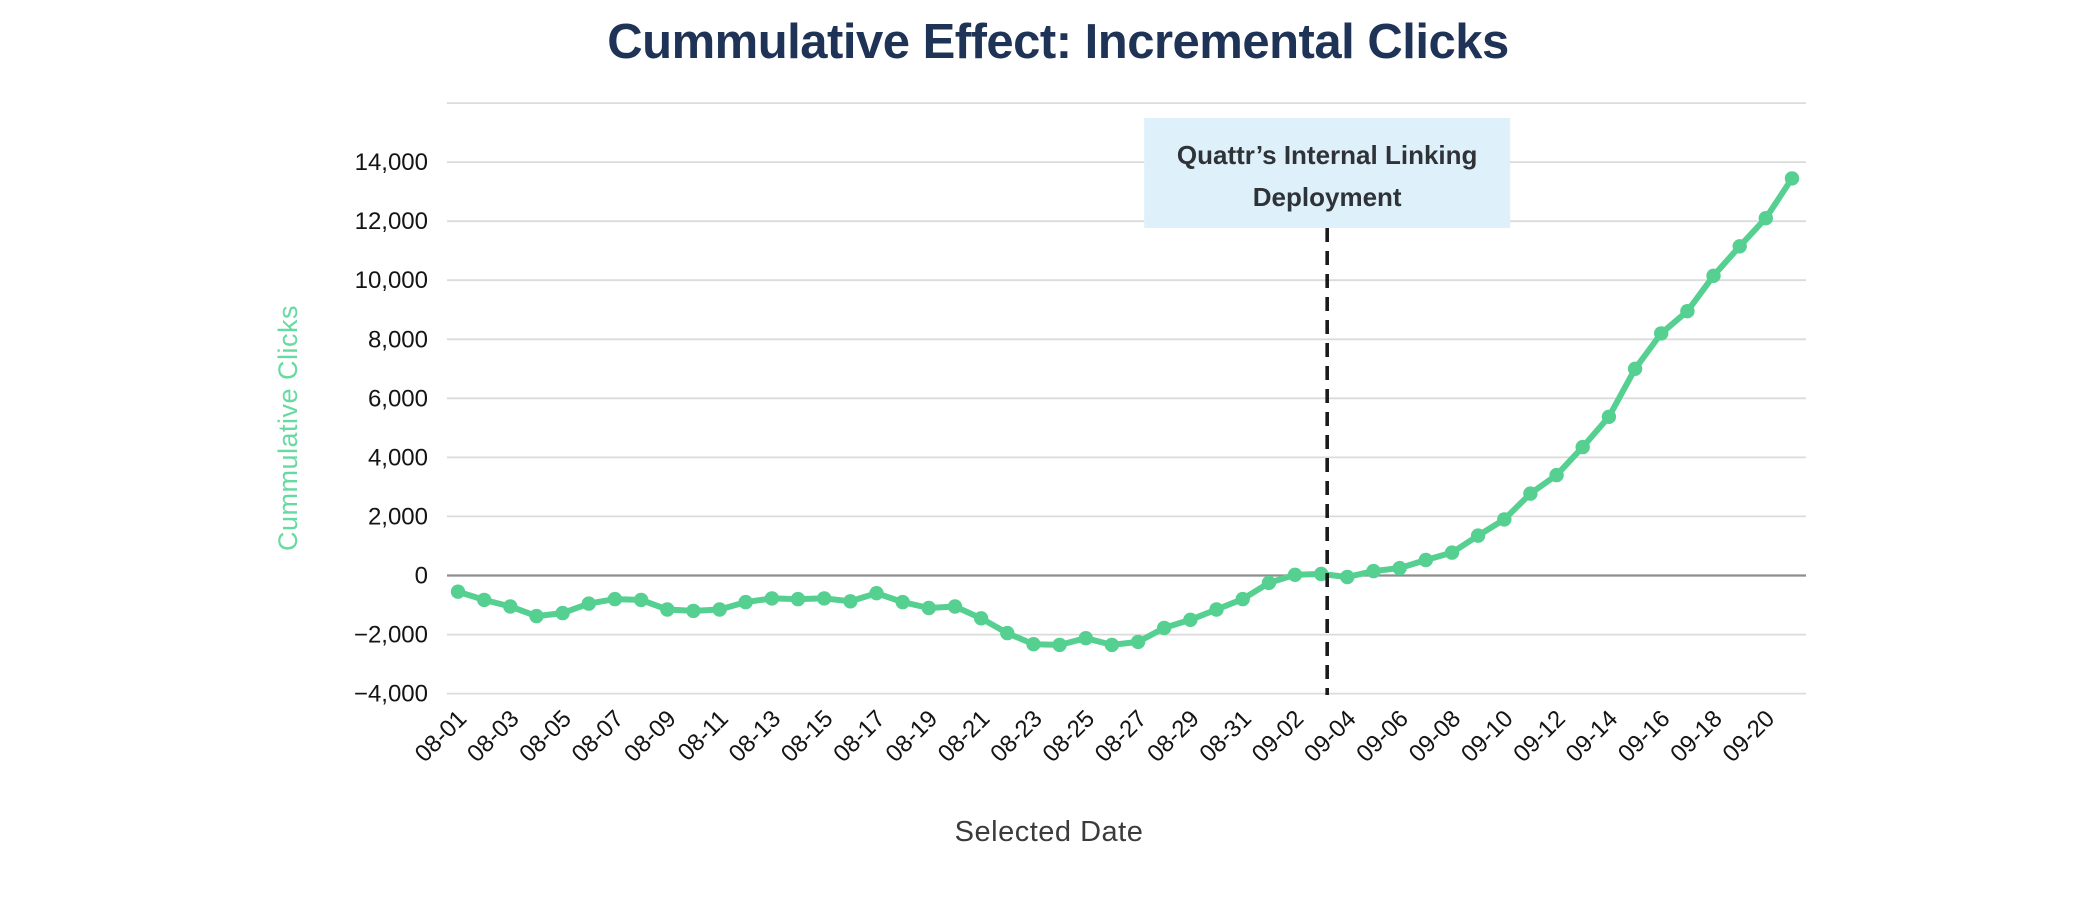 The width and height of the screenshot is (2100, 900). I want to click on annotation-text-line2: Deployment, so click(1327, 197).